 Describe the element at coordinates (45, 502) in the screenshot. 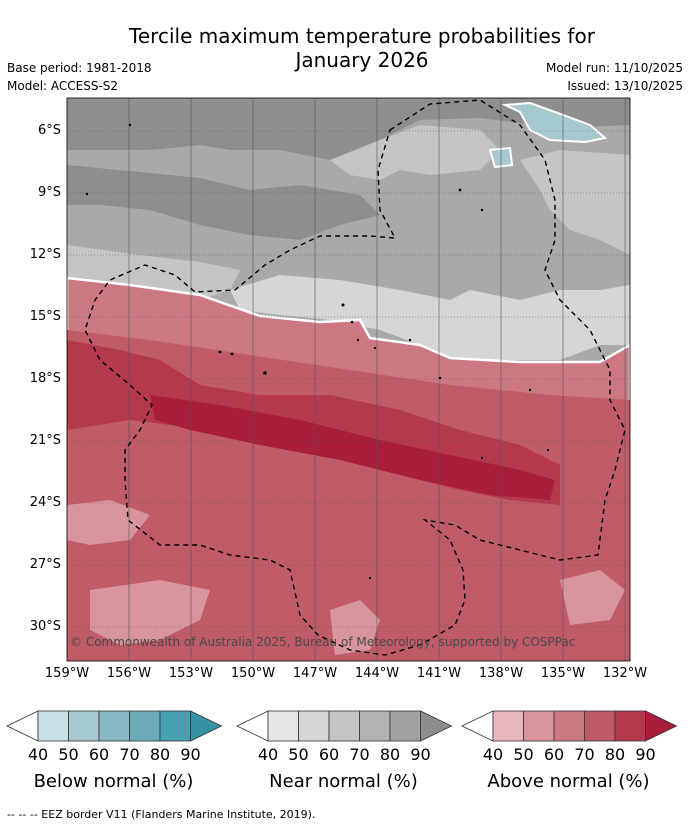

I see `lat-label: 24°S` at that location.